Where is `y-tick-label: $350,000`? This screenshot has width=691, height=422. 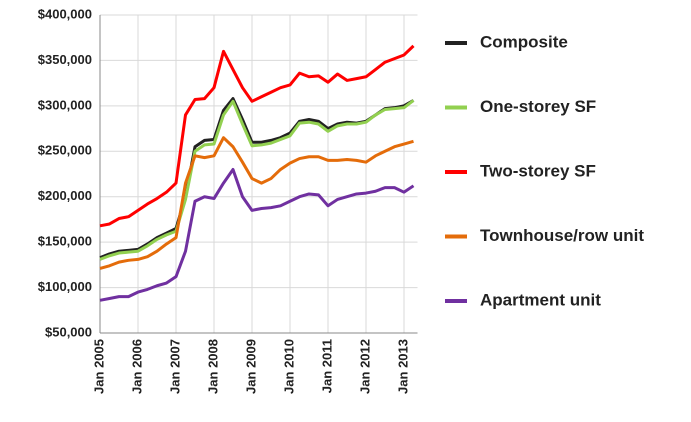 y-tick-label: $350,000 is located at coordinates (65, 59).